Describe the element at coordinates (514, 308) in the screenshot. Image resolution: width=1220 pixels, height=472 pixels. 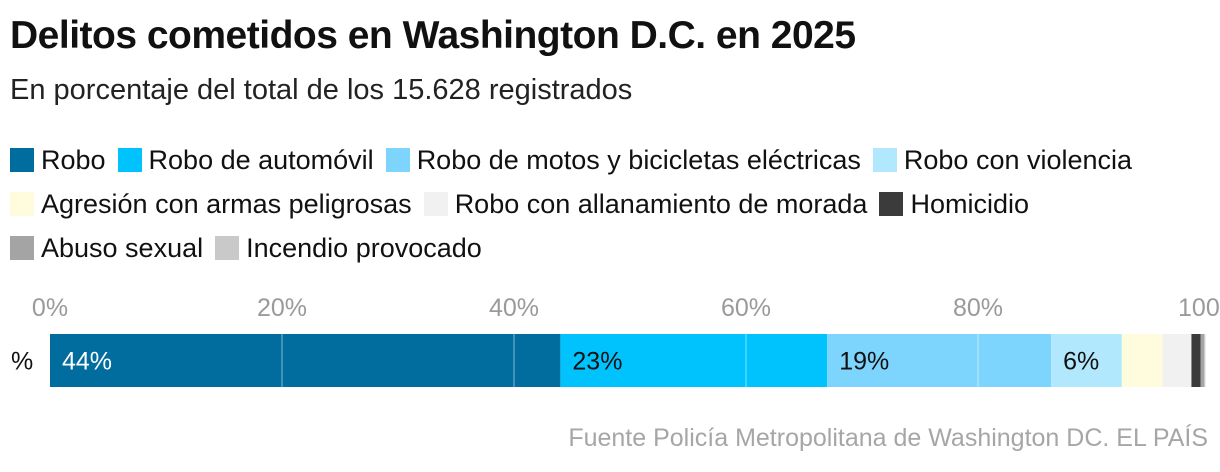
I see `x-tick-label: 40%` at that location.